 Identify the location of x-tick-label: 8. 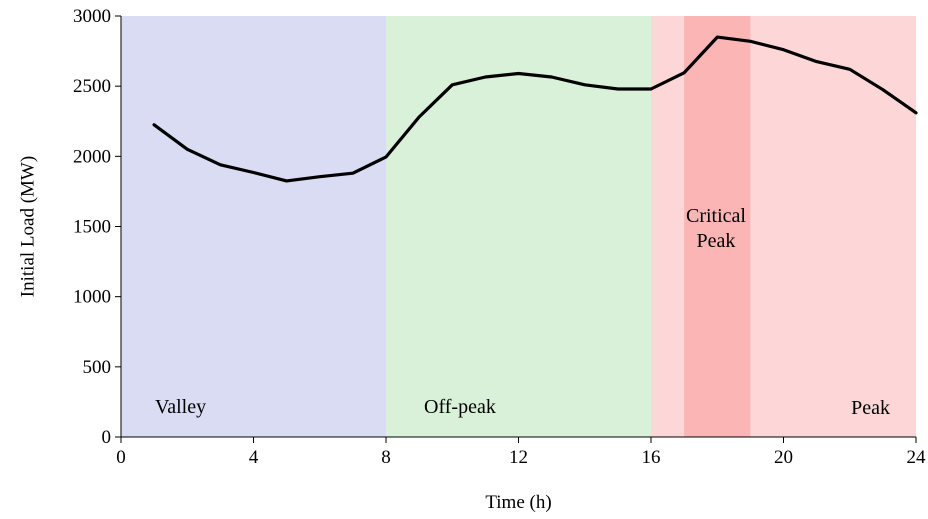
(386, 457).